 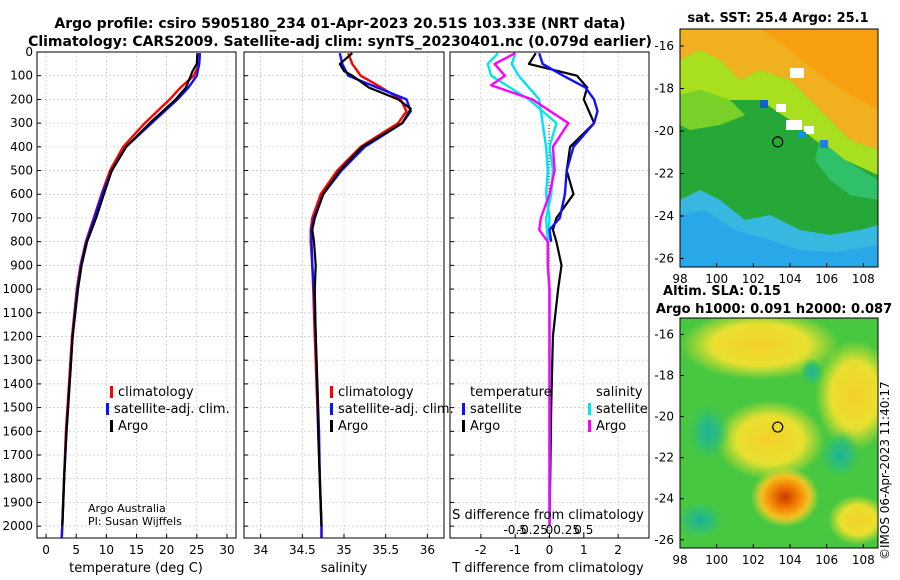 What do you see at coordinates (76, 550) in the screenshot?
I see `x-tick-label: 5` at bounding box center [76, 550].